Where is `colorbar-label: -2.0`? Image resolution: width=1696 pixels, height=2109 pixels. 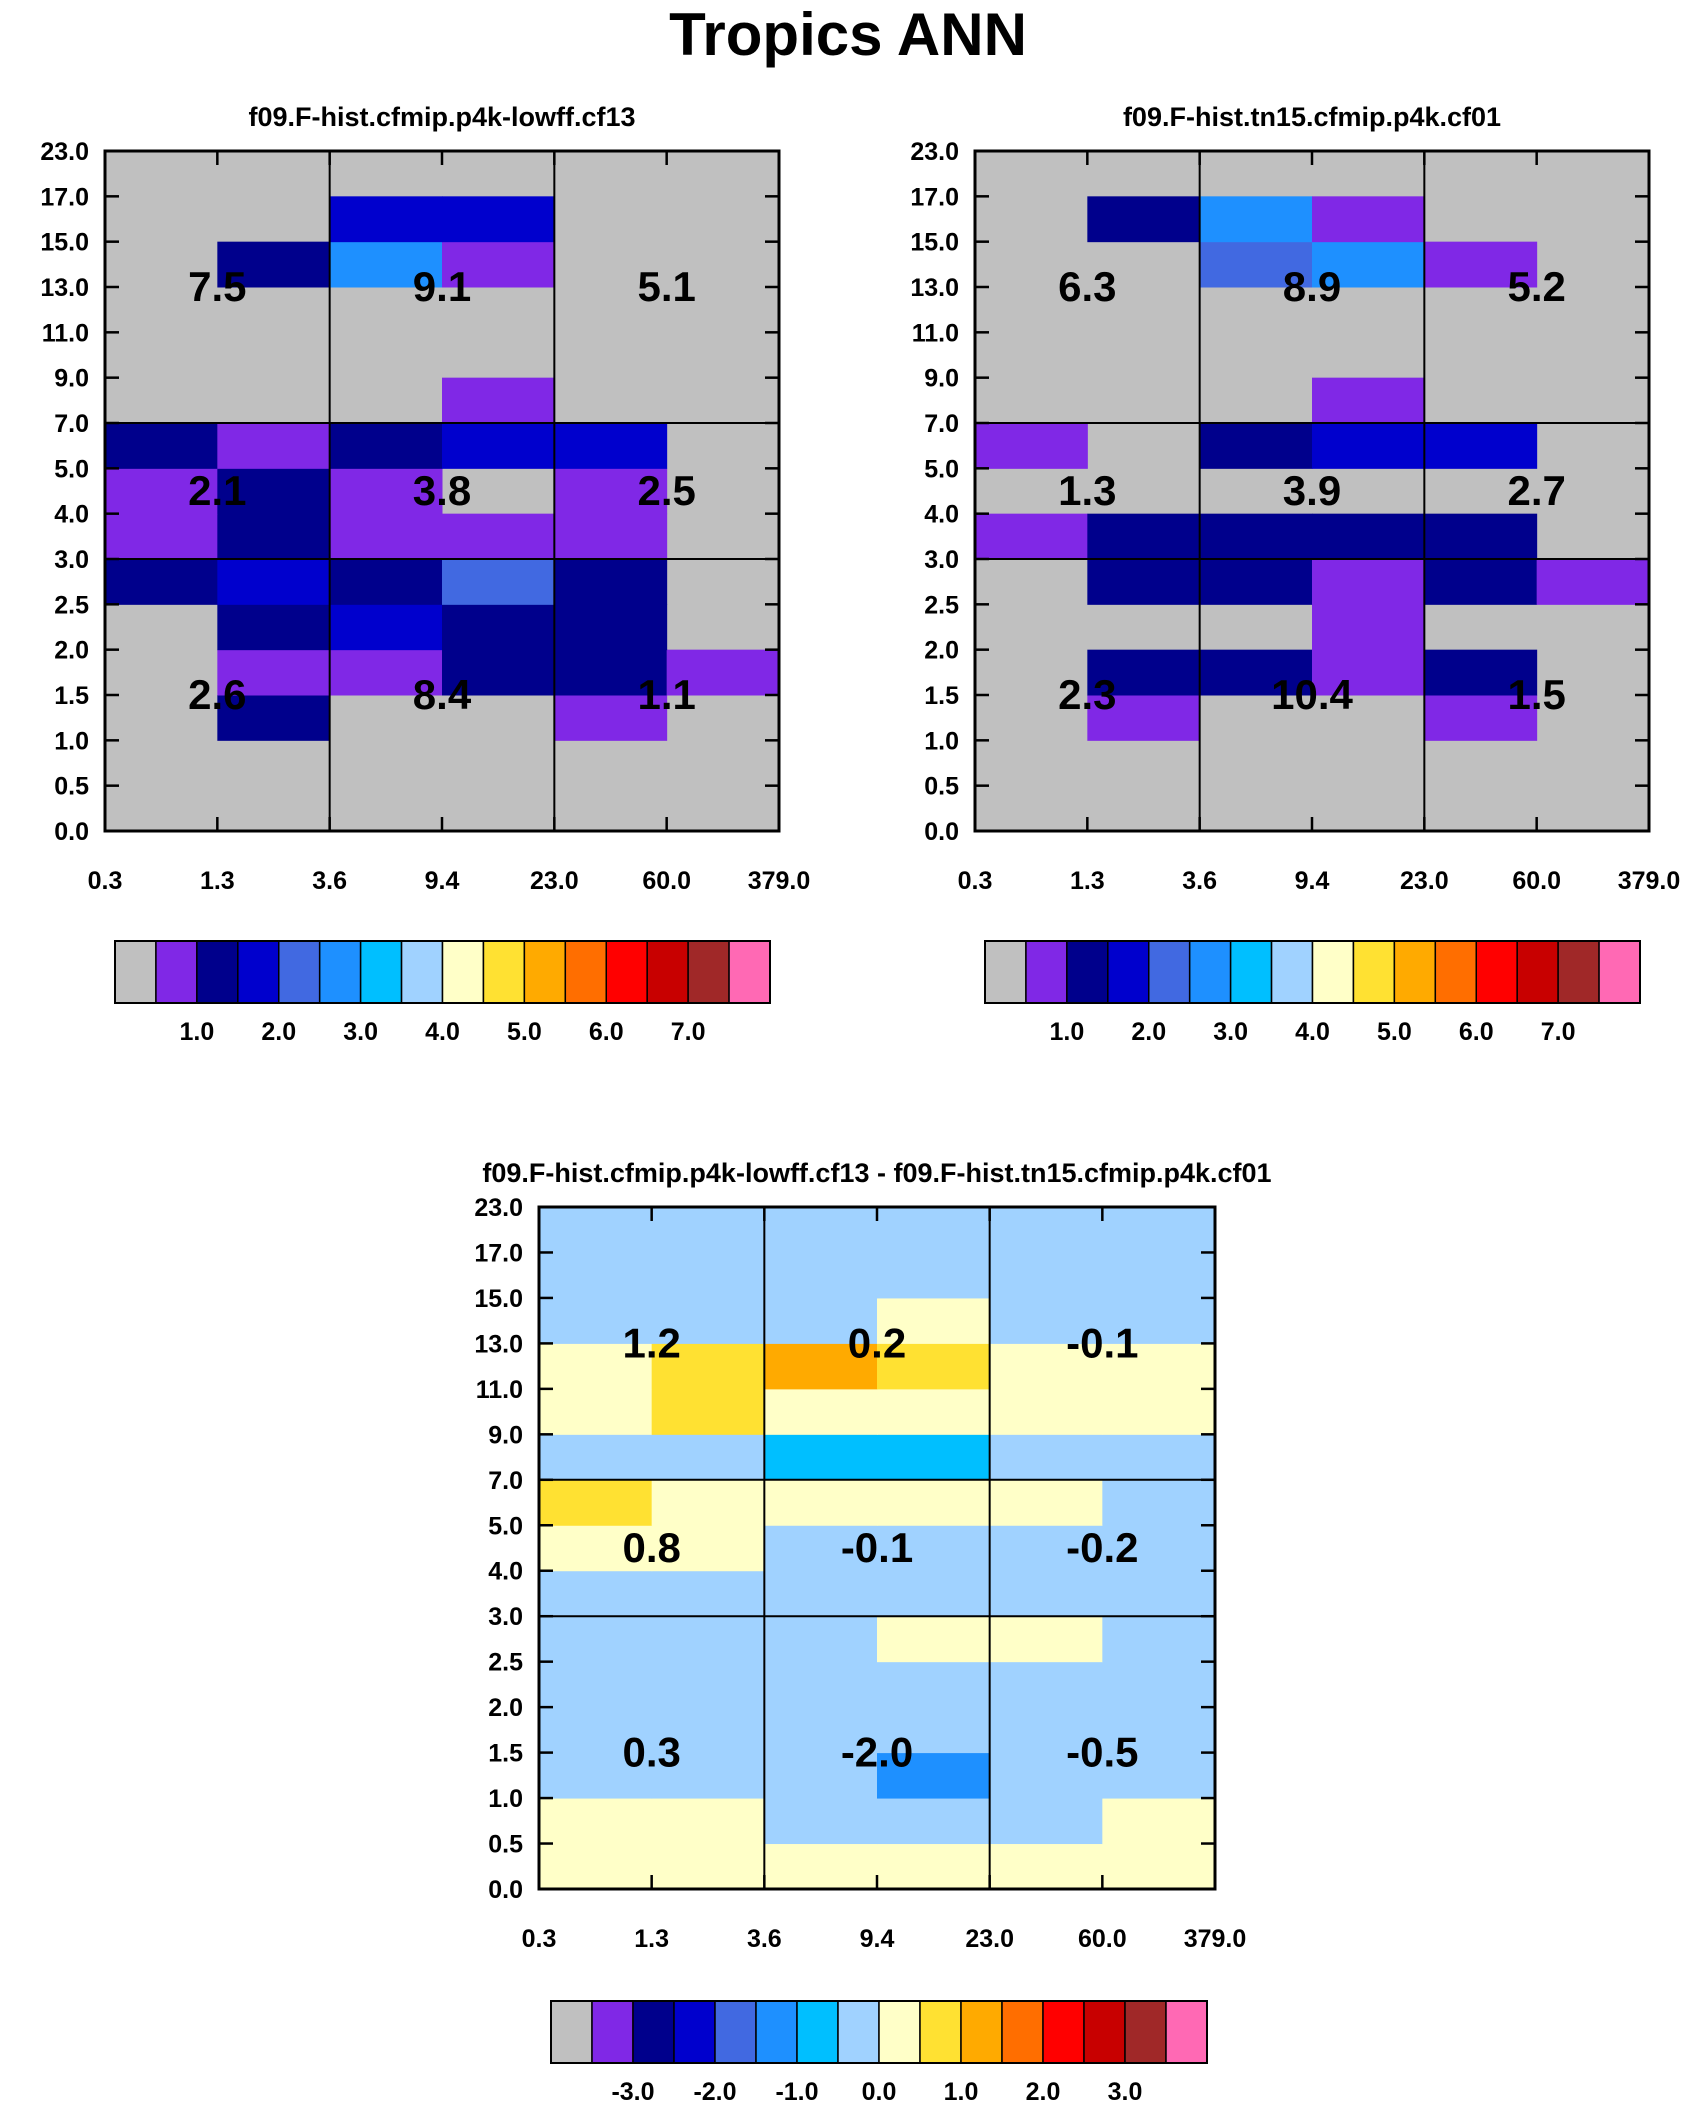
colorbar-label: -2.0 is located at coordinates (714, 2092).